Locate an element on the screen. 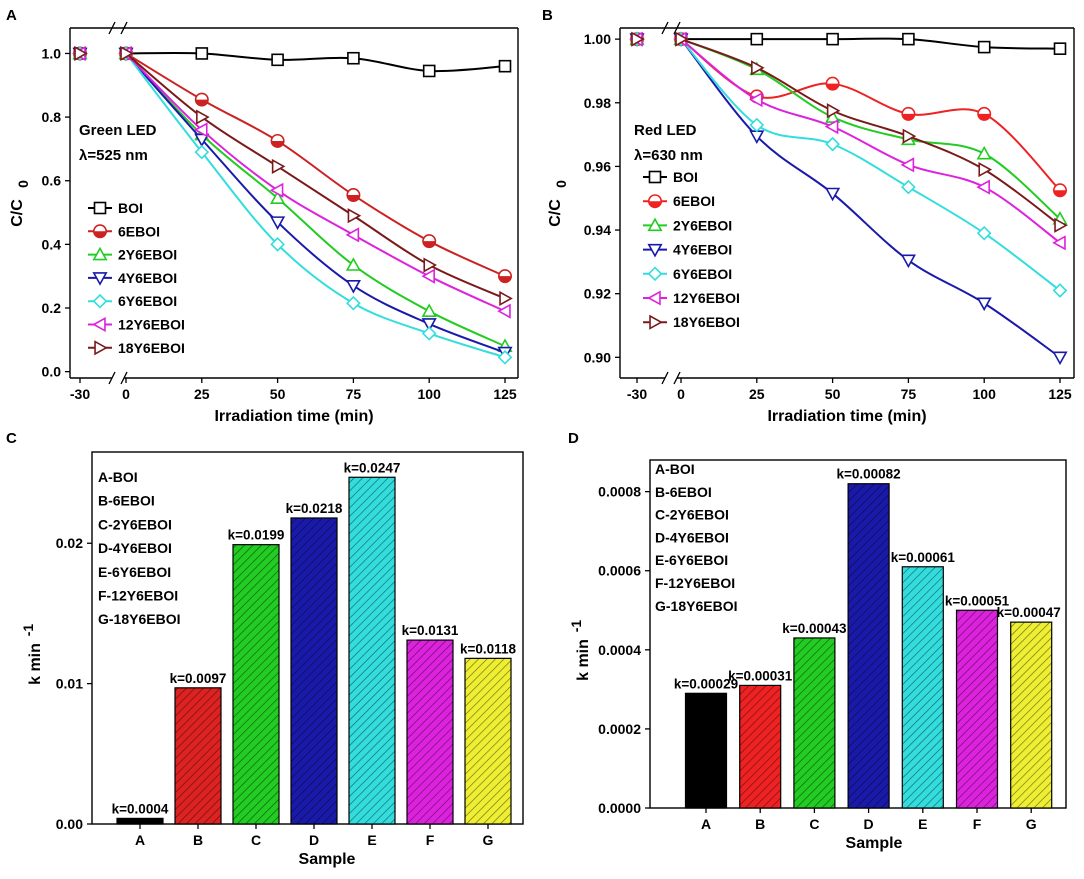 The image size is (1084, 879). y-axis-title: k min -1 is located at coordinates (580, 650).